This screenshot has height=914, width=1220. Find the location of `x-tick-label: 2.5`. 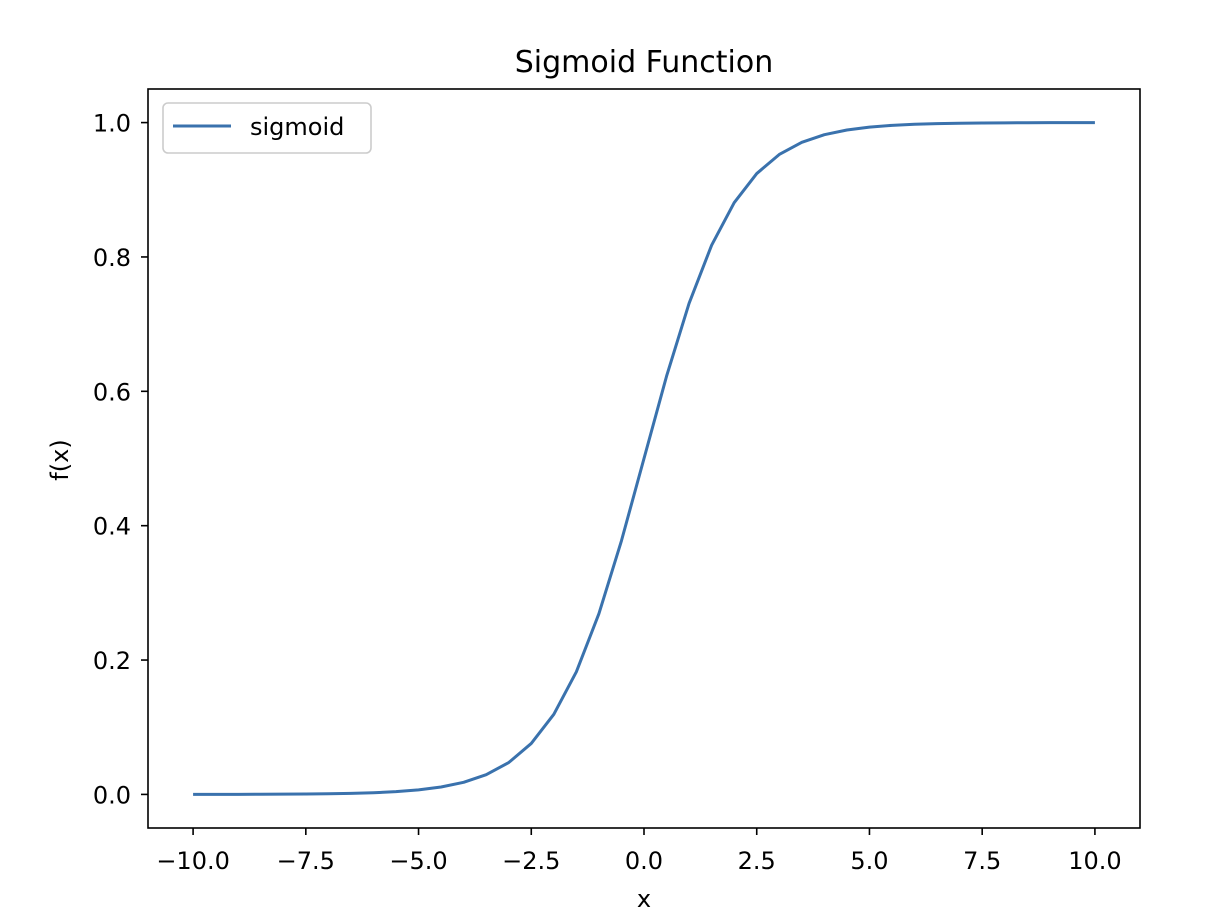

x-tick-label: 2.5 is located at coordinates (757, 861).